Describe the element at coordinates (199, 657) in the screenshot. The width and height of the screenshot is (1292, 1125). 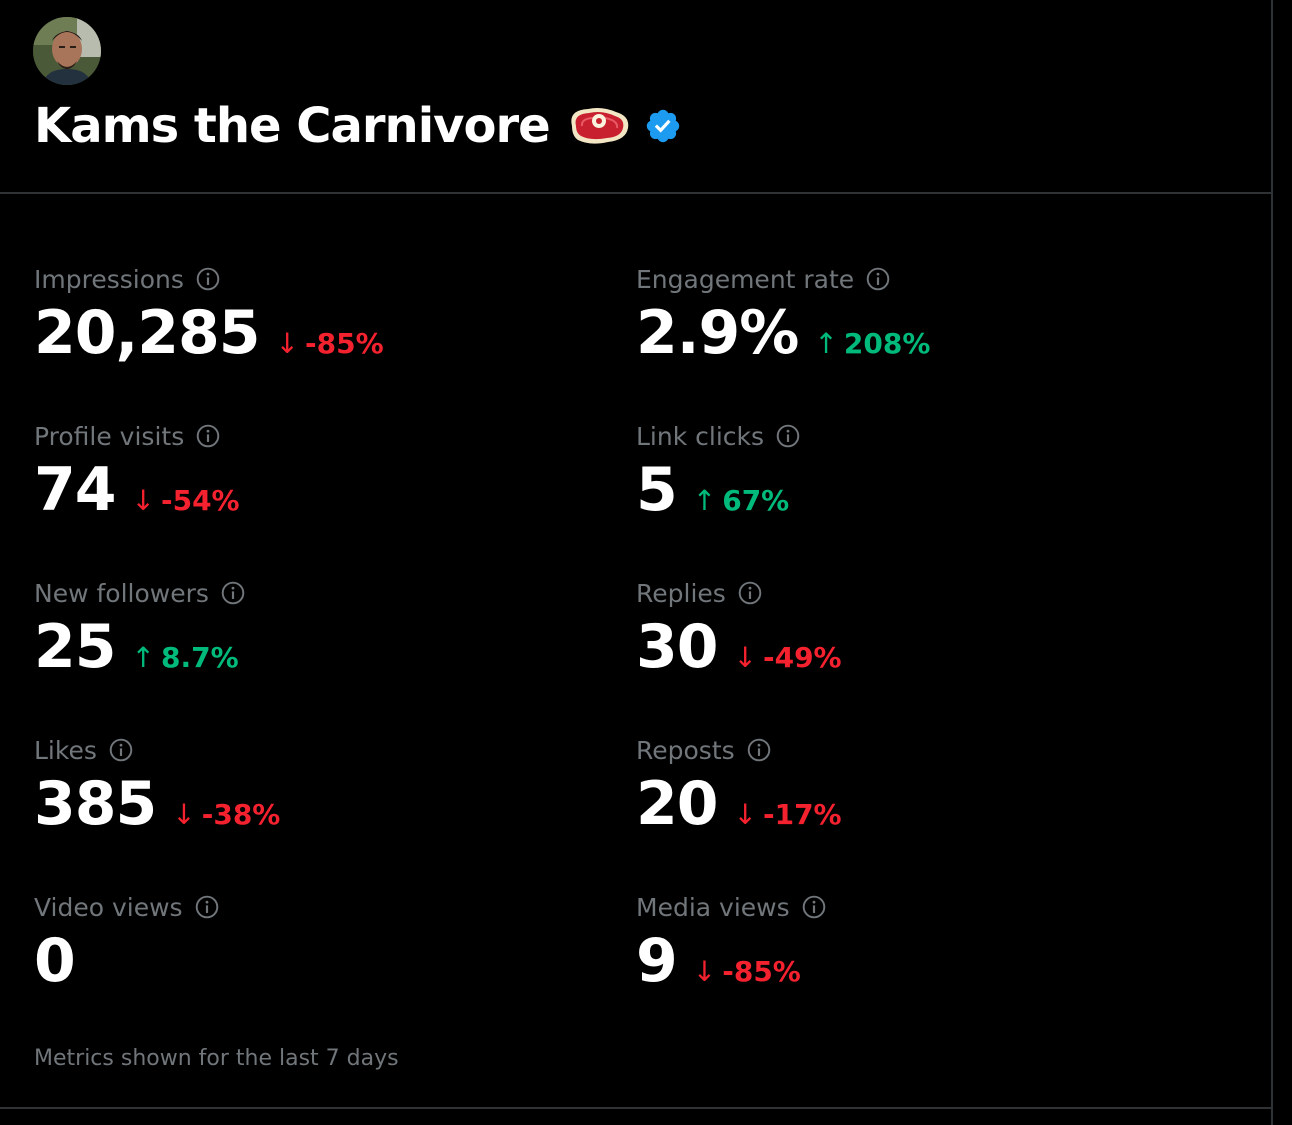
I see `metric-change-value: 8.7%` at that location.